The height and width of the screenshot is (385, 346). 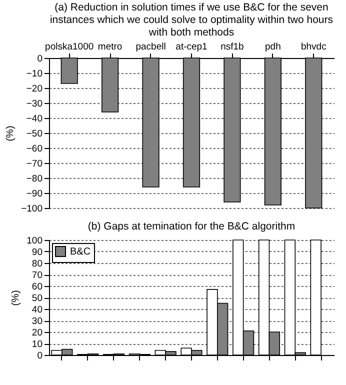 What do you see at coordinates (34, 104) in the screenshot?
I see `y-tick-label: −30` at bounding box center [34, 104].